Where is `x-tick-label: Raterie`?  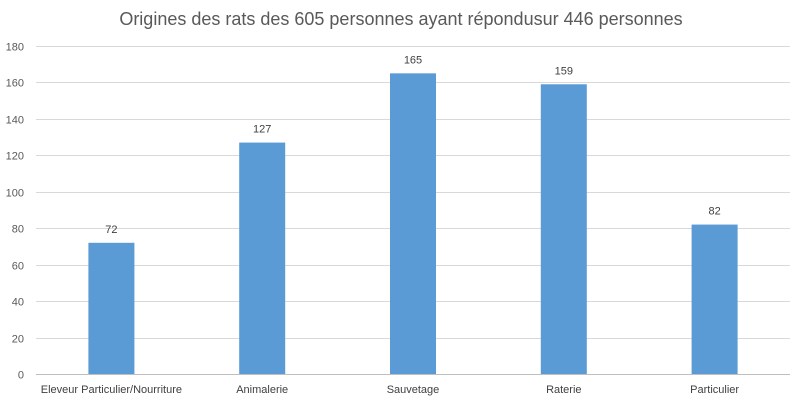
x-tick-label: Raterie is located at coordinates (563, 390).